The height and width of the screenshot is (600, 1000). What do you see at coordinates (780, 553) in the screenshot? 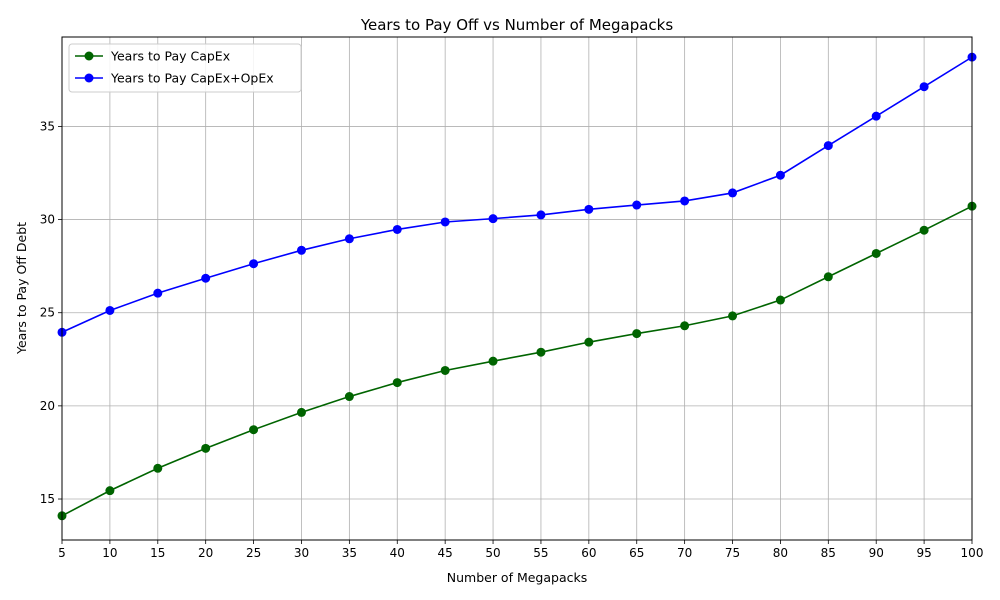
I see `x-tick-label: 80` at bounding box center [780, 553].